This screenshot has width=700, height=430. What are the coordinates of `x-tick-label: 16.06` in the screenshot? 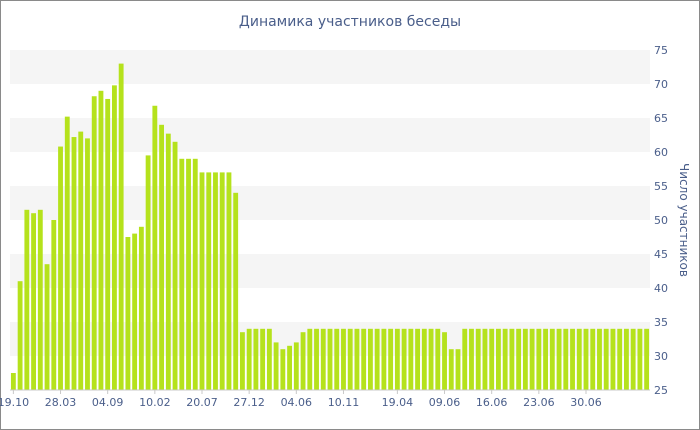 It's located at (492, 402).